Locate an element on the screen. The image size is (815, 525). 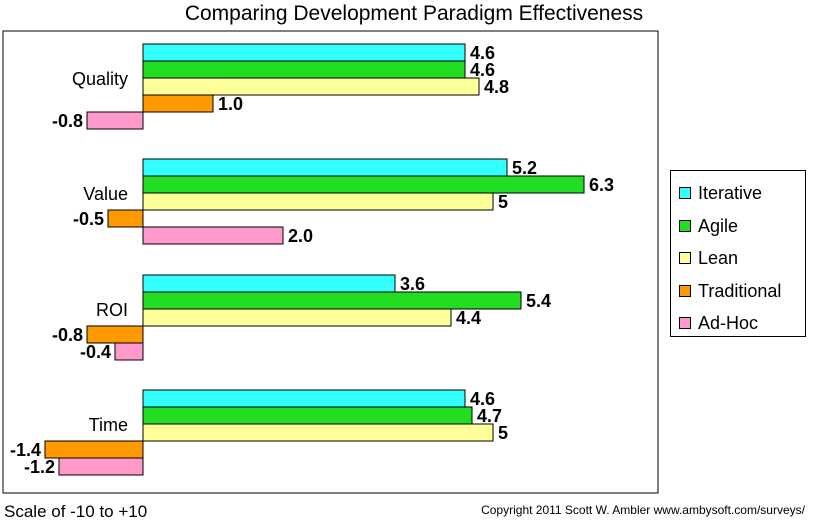
bar-agile-time is located at coordinates (307, 415).